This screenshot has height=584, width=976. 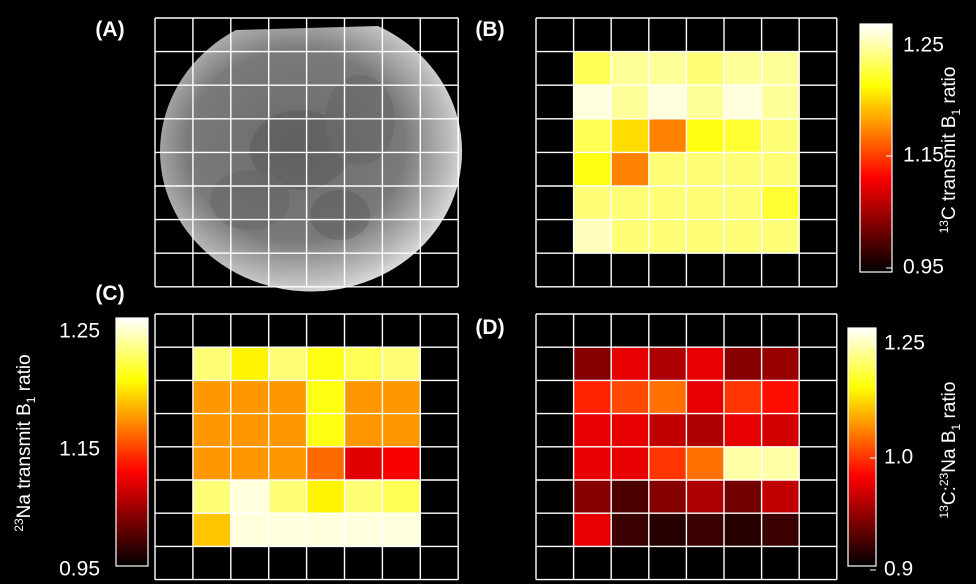 What do you see at coordinates (780, 68) in the screenshot?
I see `heatmap-cell-b-r0-c5` at bounding box center [780, 68].